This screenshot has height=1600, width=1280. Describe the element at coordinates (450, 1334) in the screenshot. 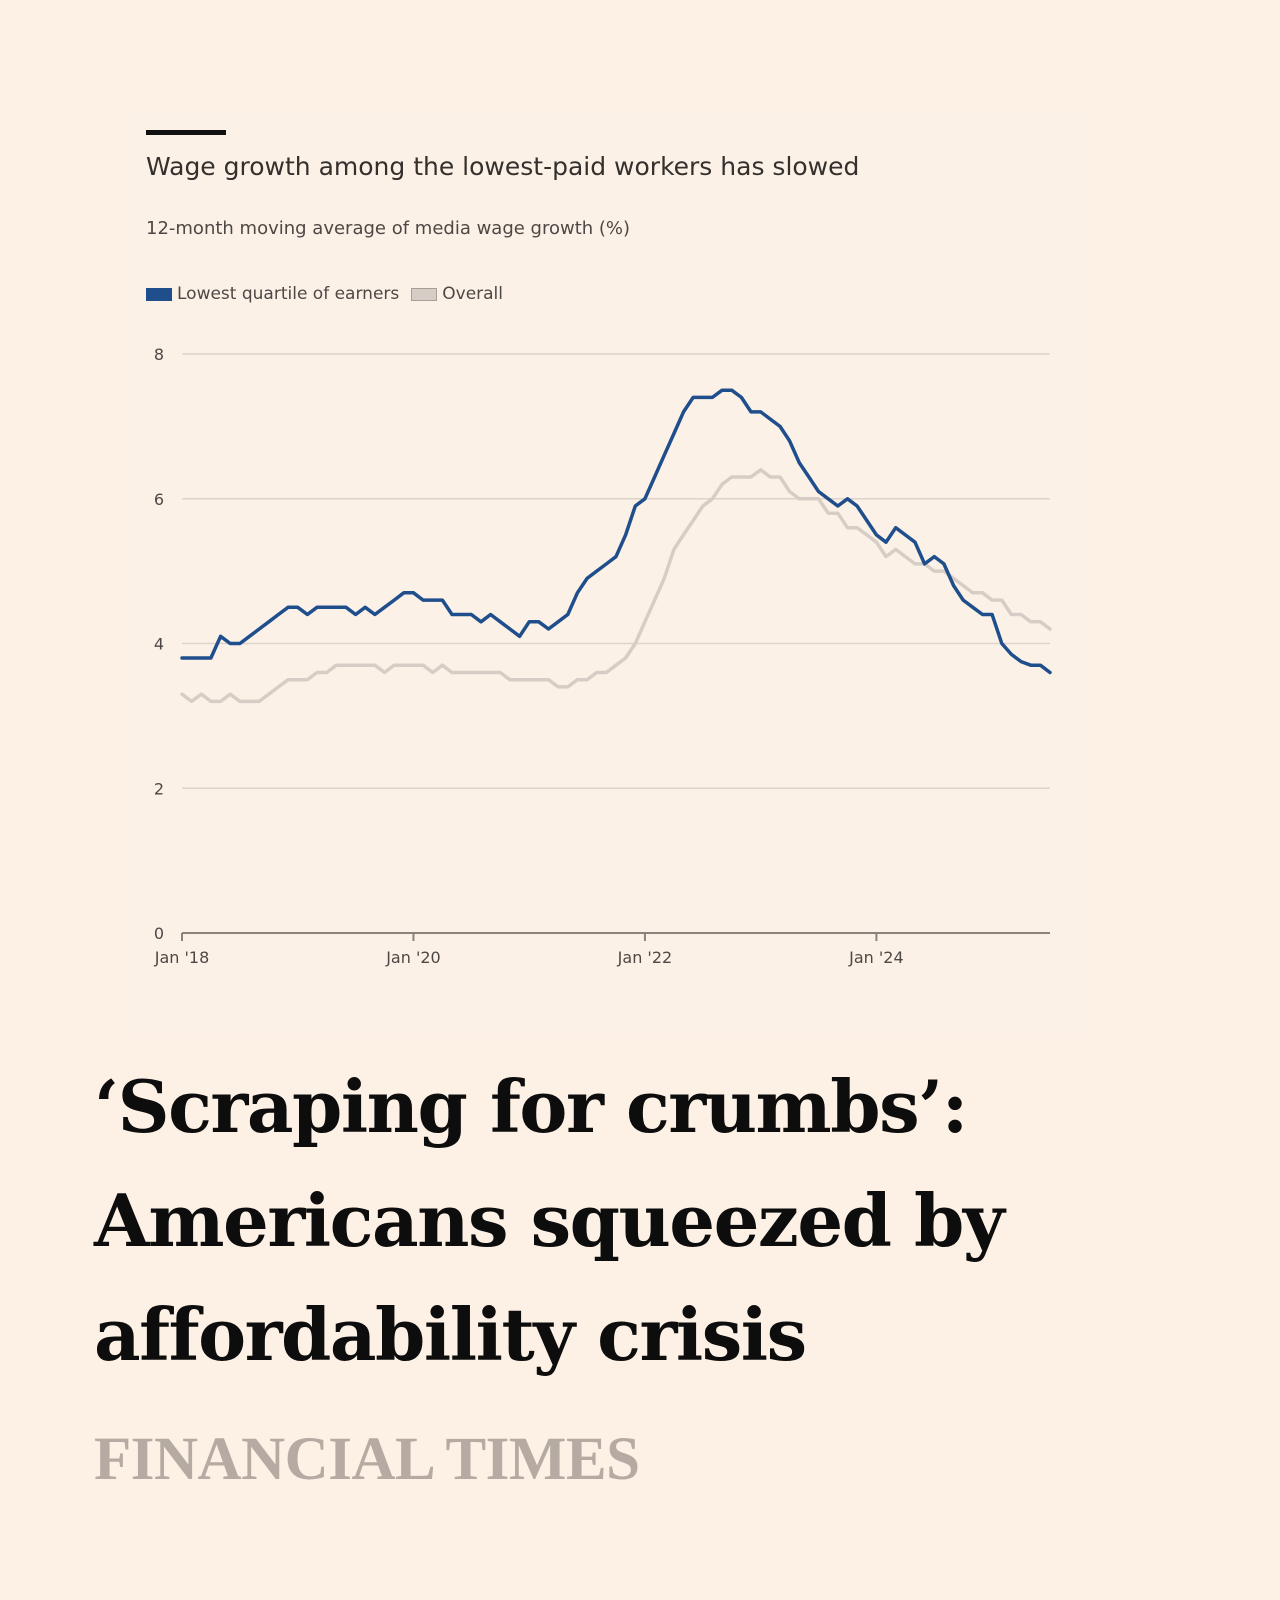

I see `headline-line-3: affordability crisis` at that location.